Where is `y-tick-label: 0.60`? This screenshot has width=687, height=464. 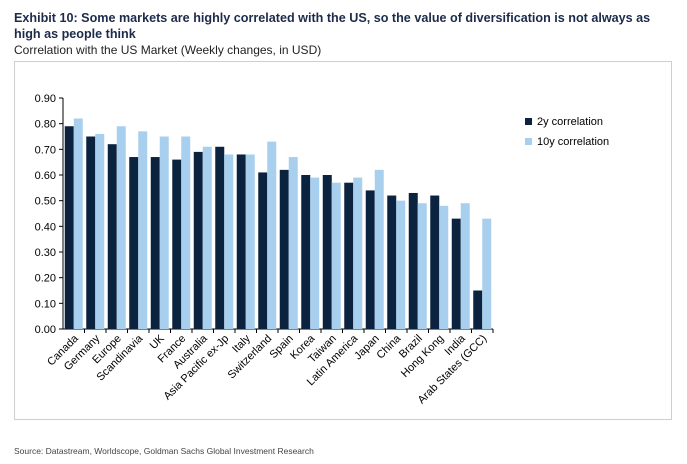
y-tick-label: 0.60 is located at coordinates (45, 176).